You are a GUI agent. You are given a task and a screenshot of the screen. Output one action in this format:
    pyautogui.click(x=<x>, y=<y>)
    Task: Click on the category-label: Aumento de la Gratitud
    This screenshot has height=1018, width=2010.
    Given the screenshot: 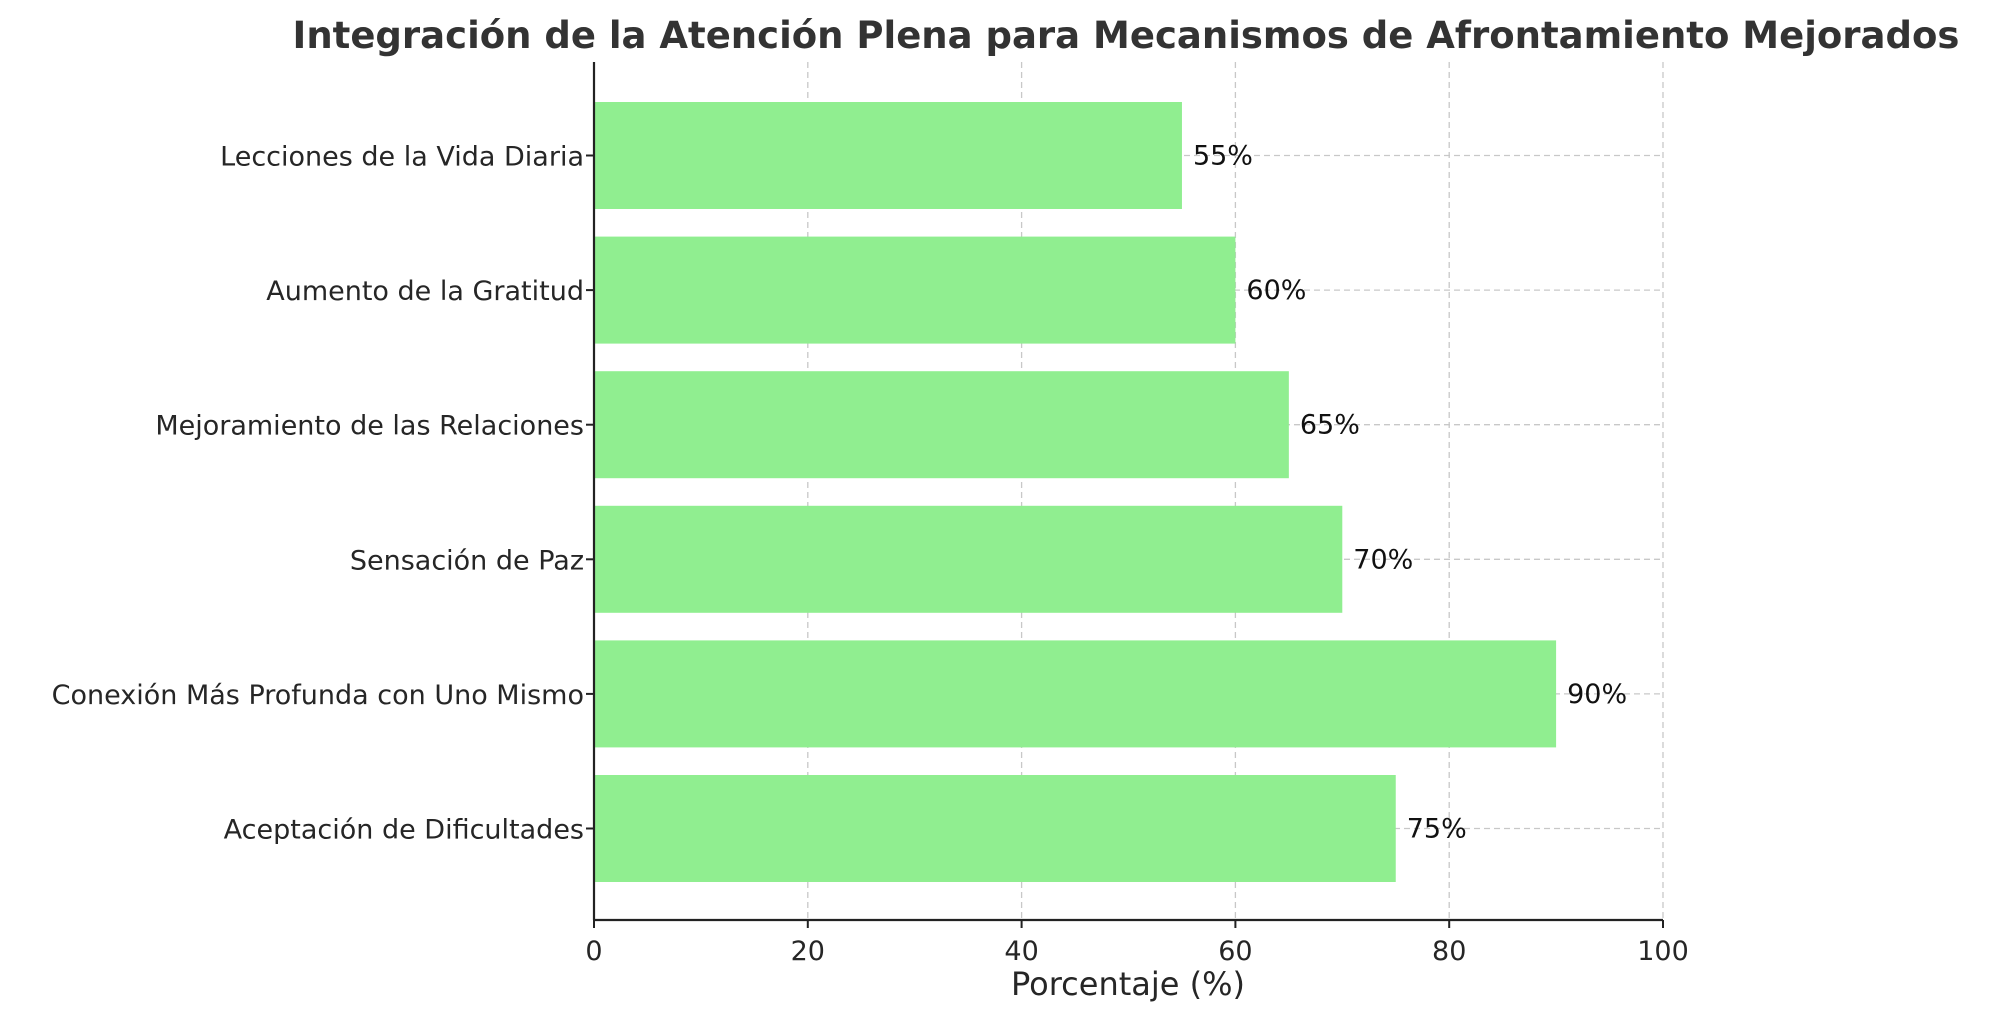 What is the action you would take?
    pyautogui.click(x=425, y=291)
    